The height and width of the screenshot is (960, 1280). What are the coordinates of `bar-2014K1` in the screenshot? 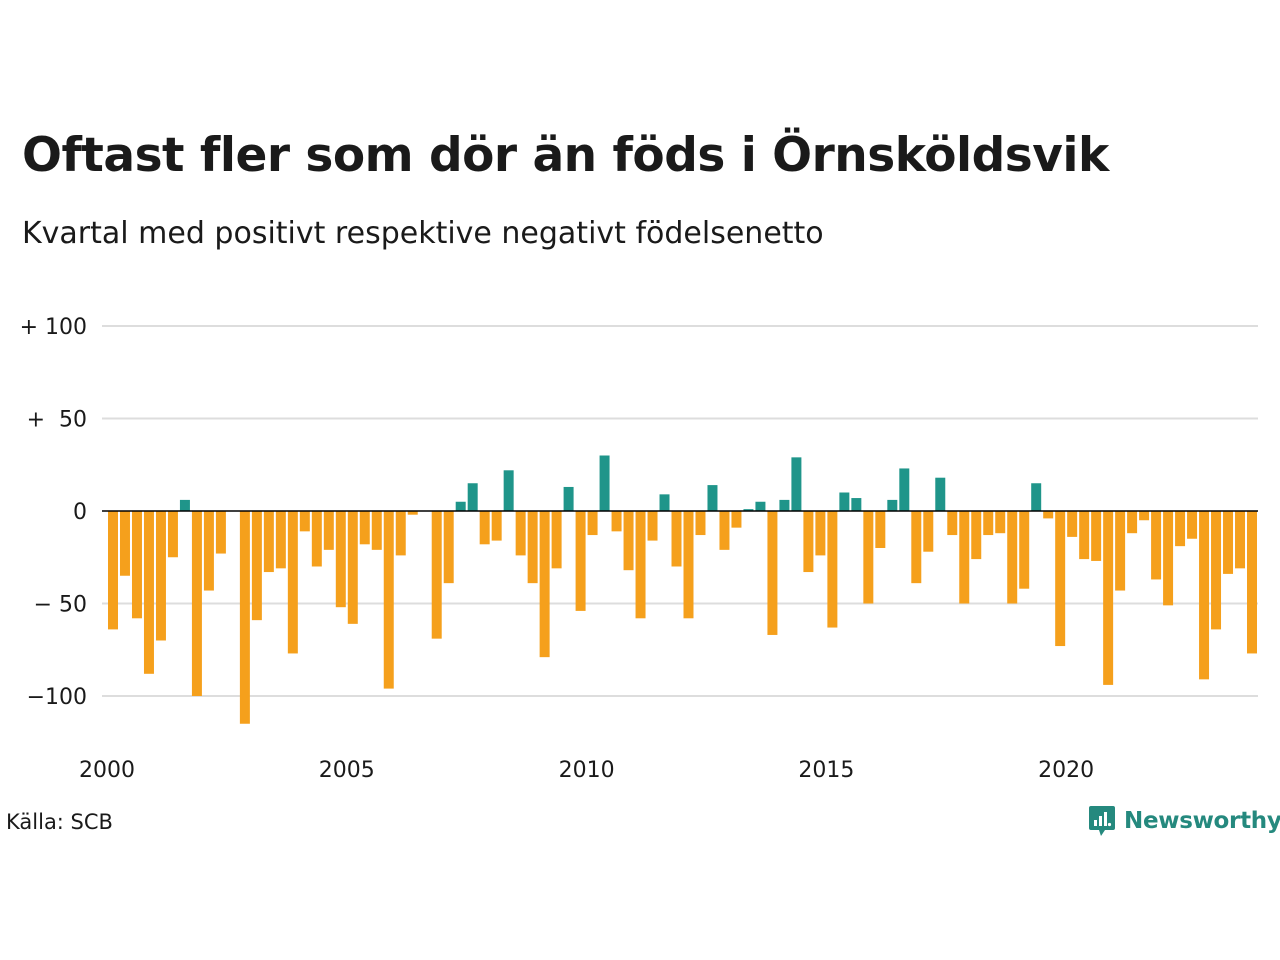 It's located at (784, 505).